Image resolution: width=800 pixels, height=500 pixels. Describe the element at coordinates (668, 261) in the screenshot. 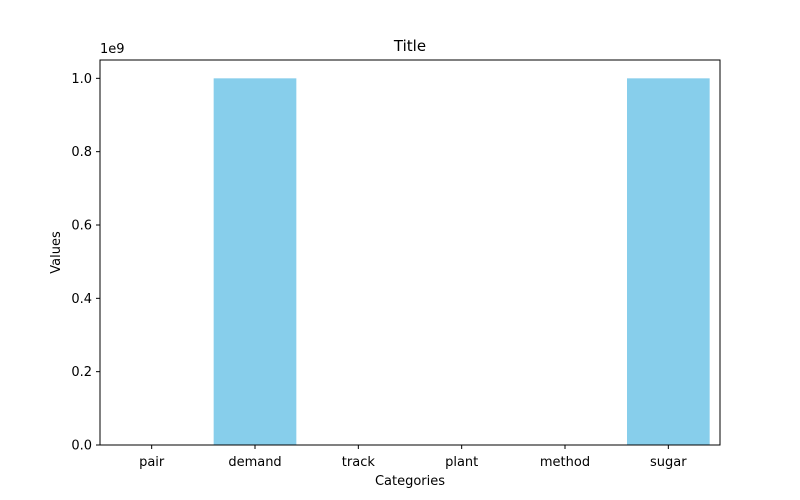

I see `bar-sugar` at that location.